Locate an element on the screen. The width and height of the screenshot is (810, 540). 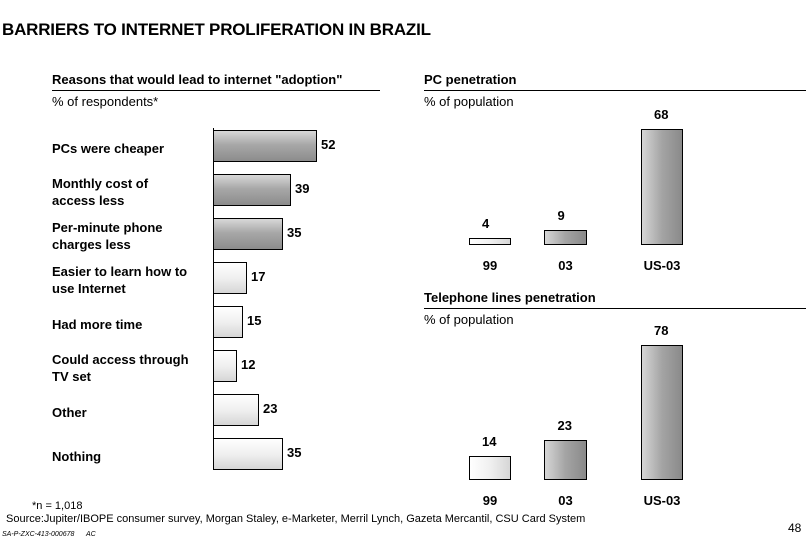
phone-data-label: 23 is located at coordinates (564, 425).